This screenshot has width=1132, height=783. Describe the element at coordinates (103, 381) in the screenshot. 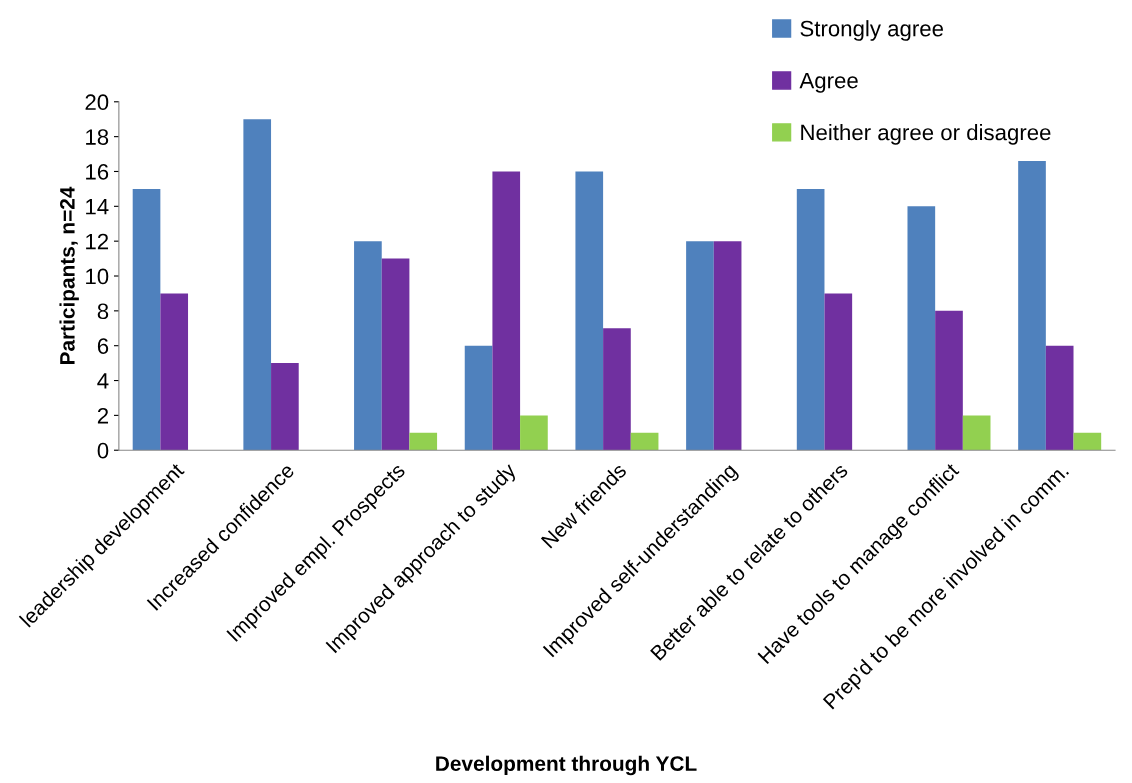

I see `y-tick-label: 4` at that location.